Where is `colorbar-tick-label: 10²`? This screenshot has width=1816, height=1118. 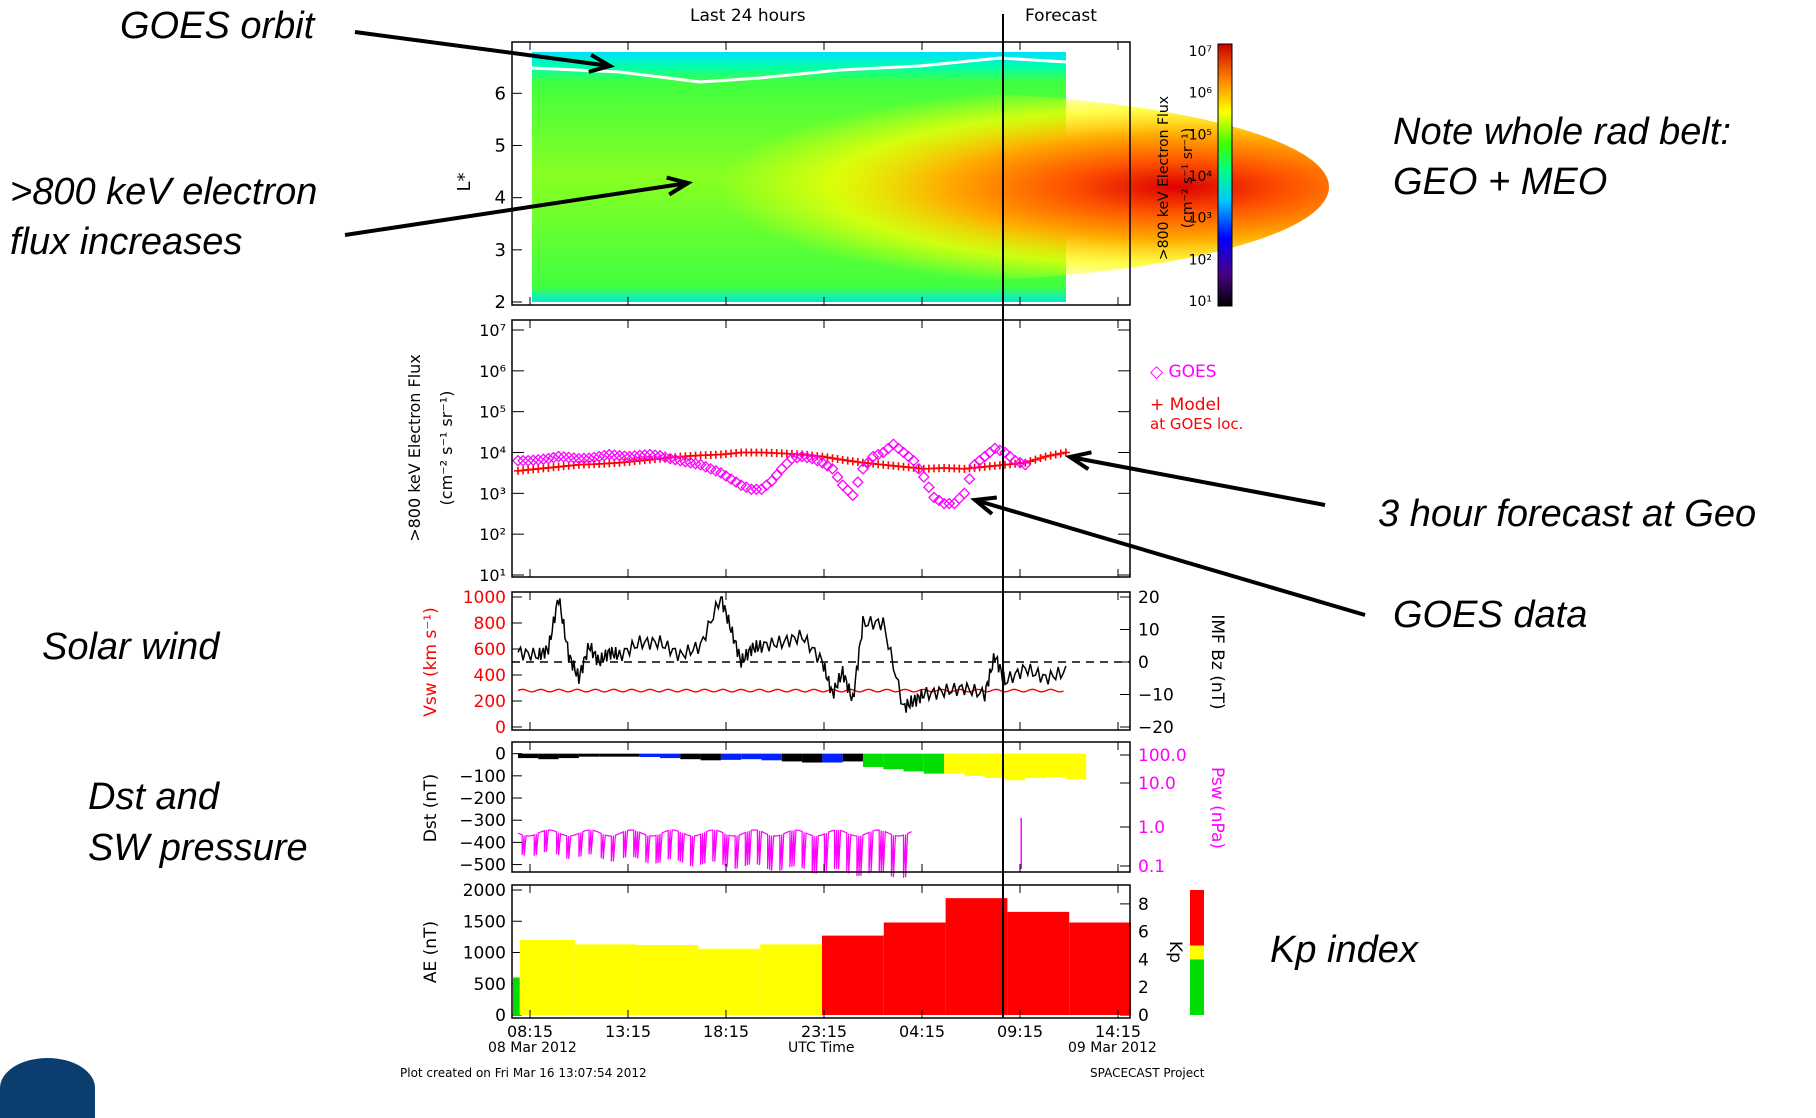 colorbar-tick-label: 10² is located at coordinates (1200, 260).